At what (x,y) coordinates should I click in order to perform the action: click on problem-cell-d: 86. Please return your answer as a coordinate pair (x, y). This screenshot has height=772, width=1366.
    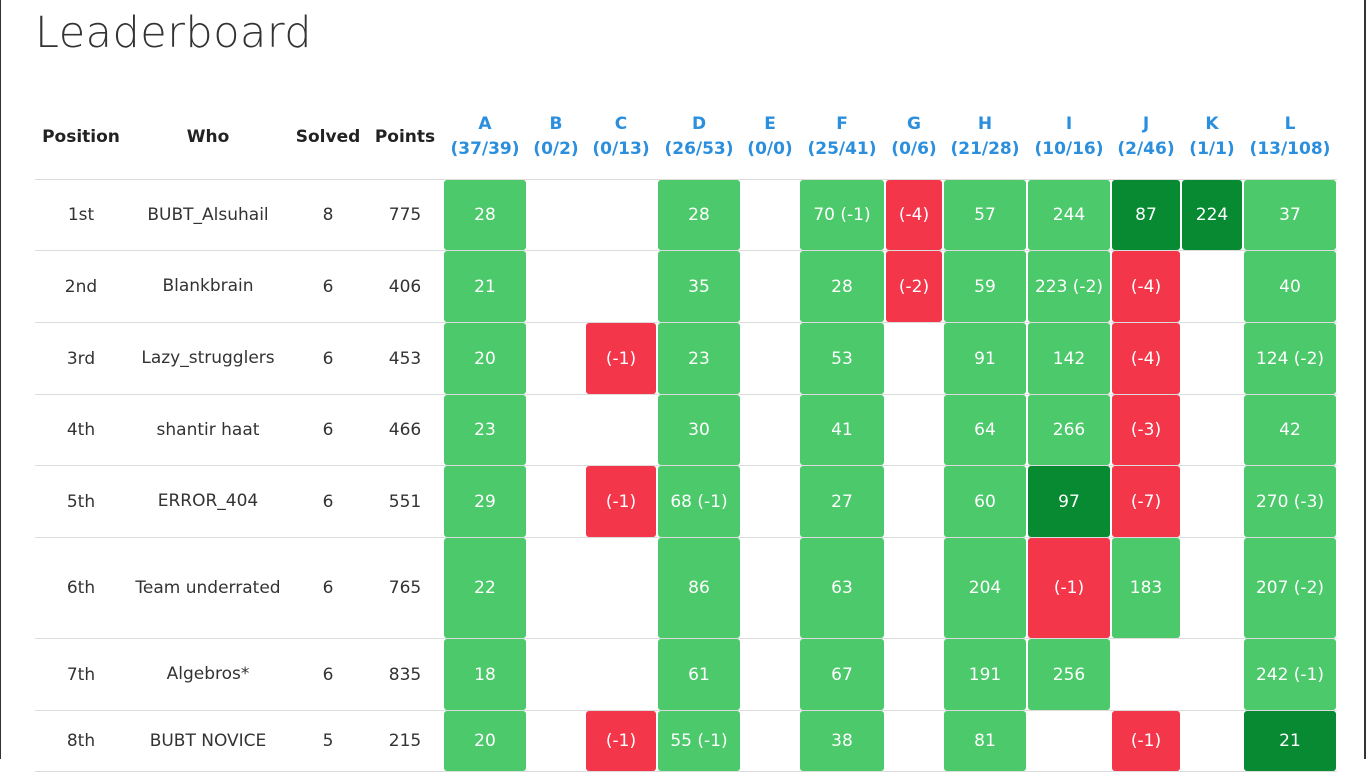
    Looking at the image, I should click on (699, 588).